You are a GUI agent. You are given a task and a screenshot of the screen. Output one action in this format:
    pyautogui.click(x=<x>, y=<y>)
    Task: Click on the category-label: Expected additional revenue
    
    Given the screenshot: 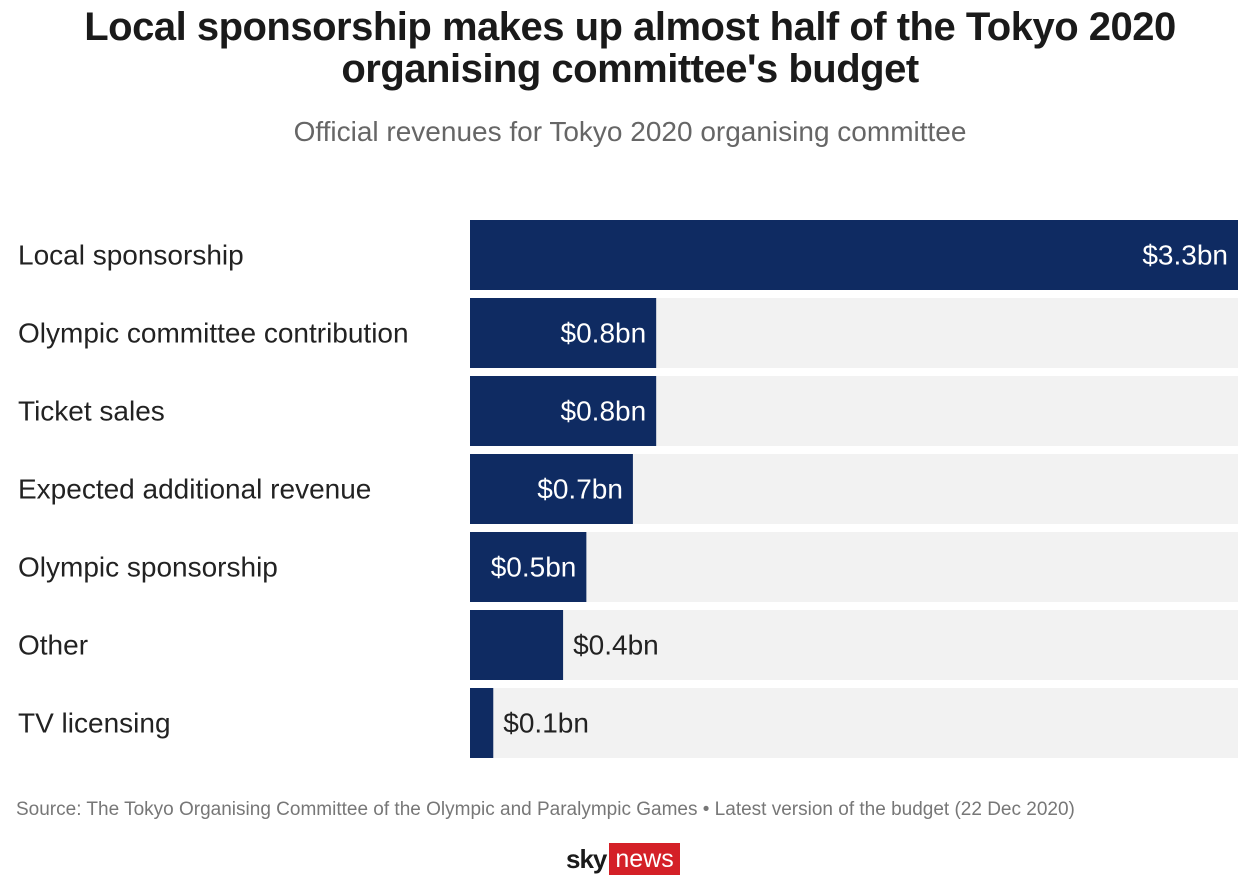 What is the action you would take?
    pyautogui.click(x=194, y=489)
    